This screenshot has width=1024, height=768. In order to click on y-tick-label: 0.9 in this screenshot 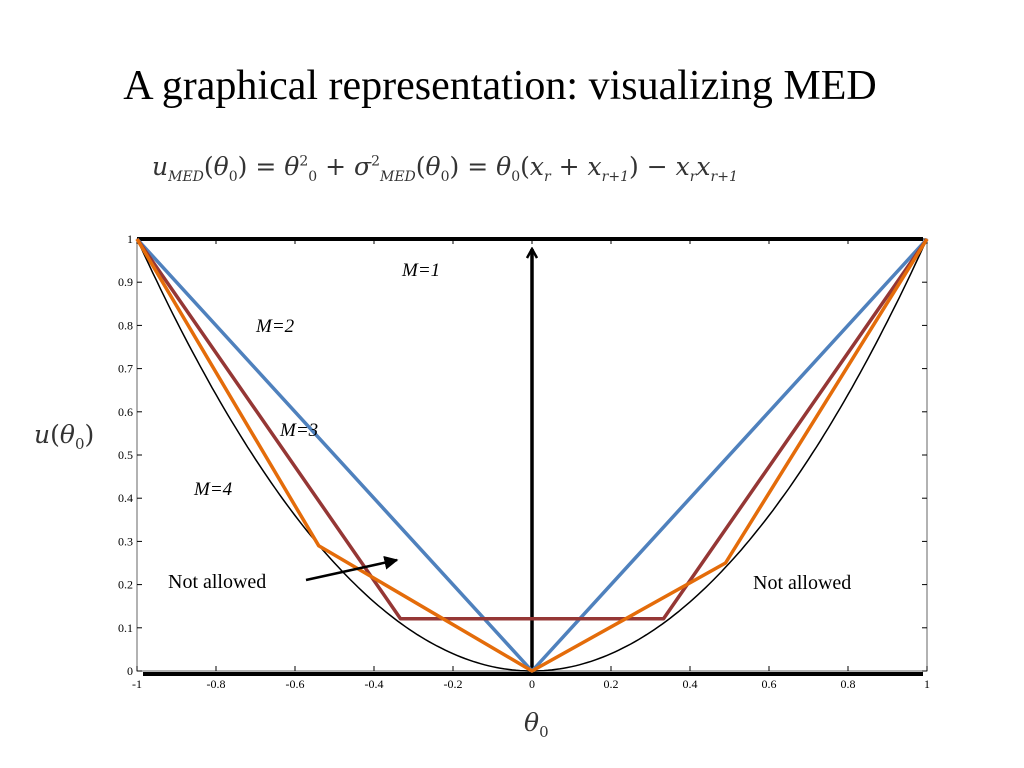, I will do `click(125, 282)`.